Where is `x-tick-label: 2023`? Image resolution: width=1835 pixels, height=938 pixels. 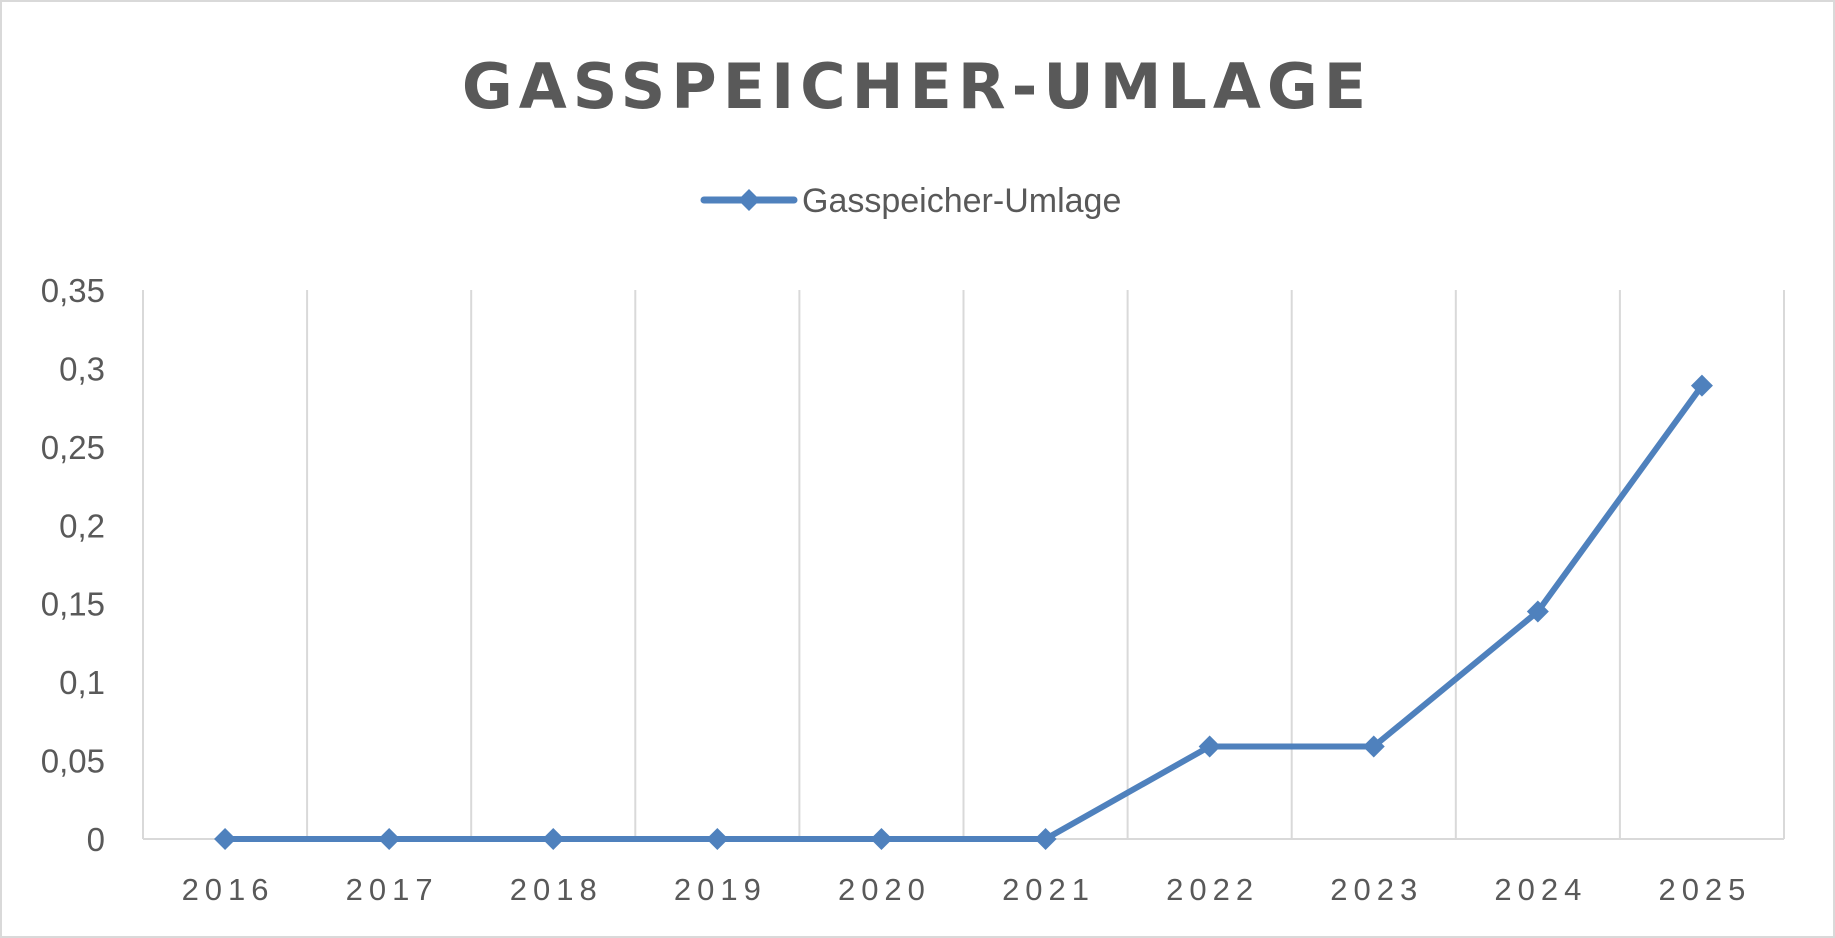 x-tick-label: 2023 is located at coordinates (1376, 889).